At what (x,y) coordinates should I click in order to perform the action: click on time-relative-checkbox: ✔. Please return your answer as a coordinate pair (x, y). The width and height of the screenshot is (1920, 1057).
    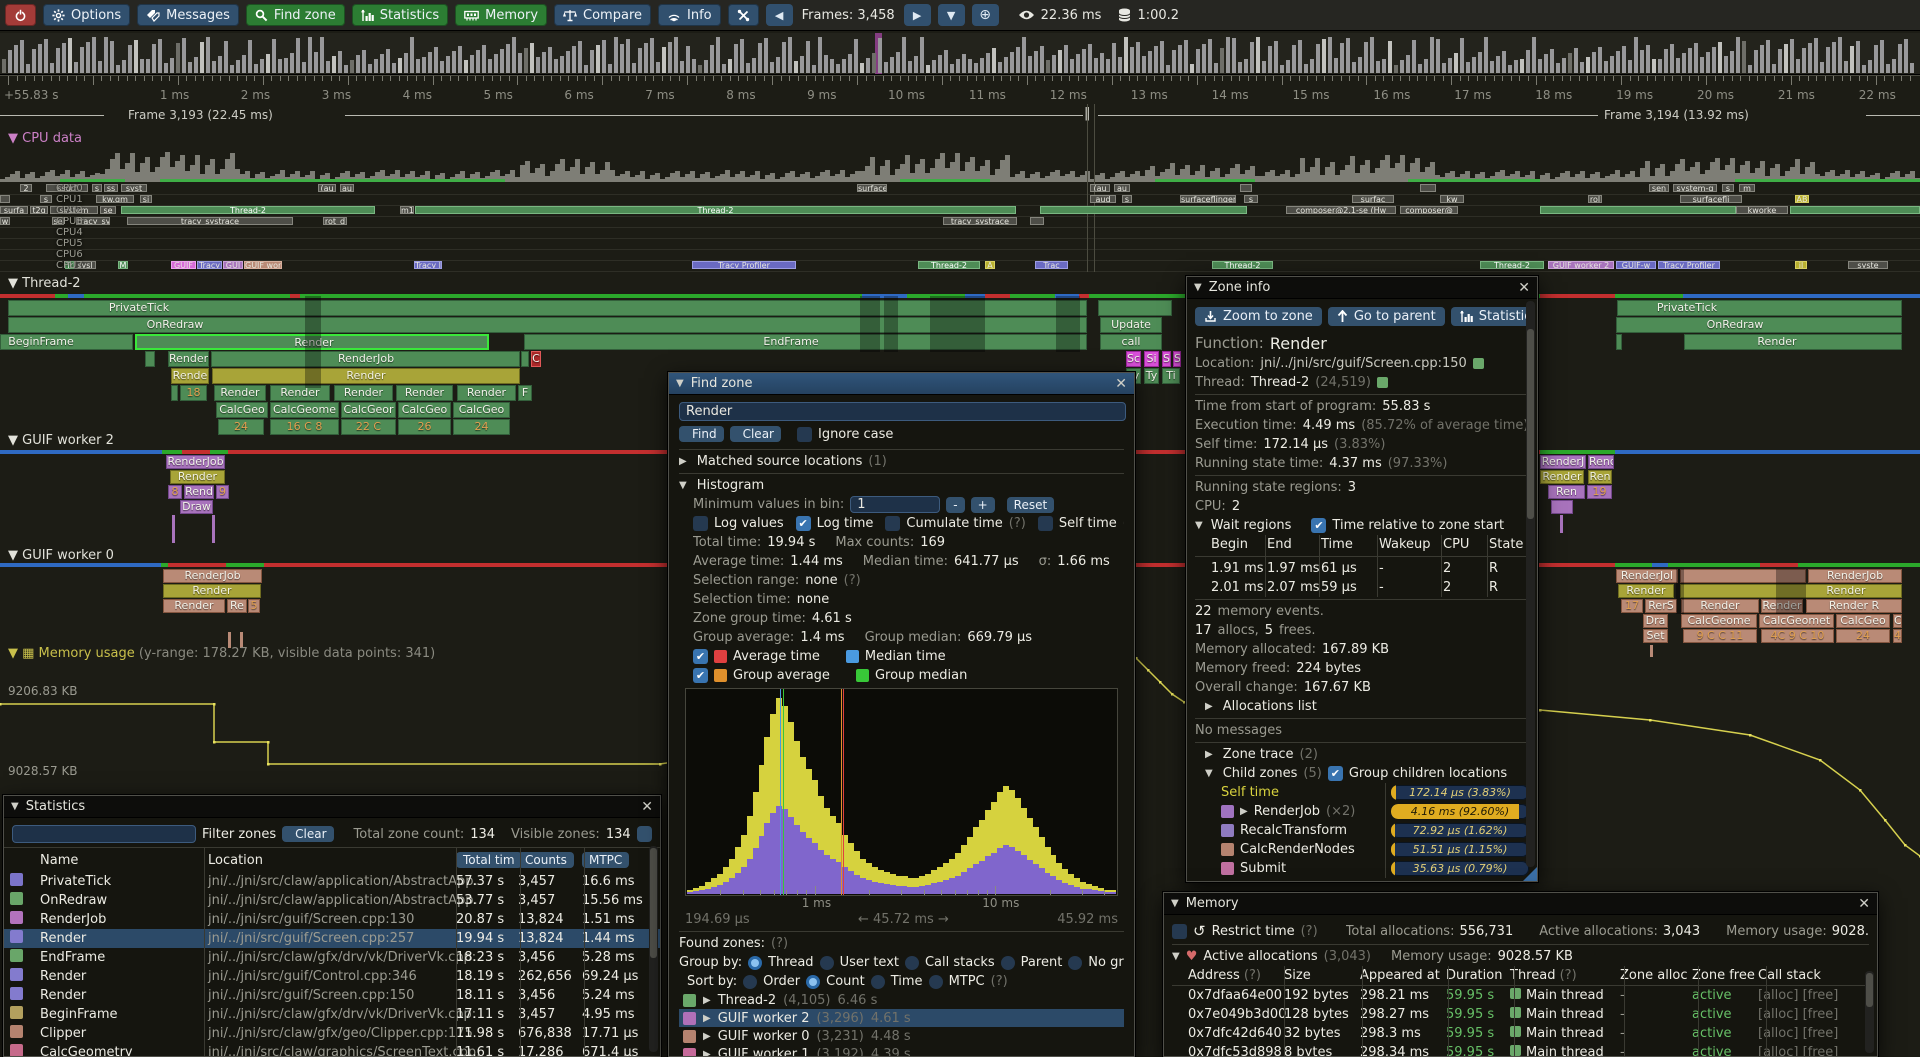
    Looking at the image, I should click on (1319, 525).